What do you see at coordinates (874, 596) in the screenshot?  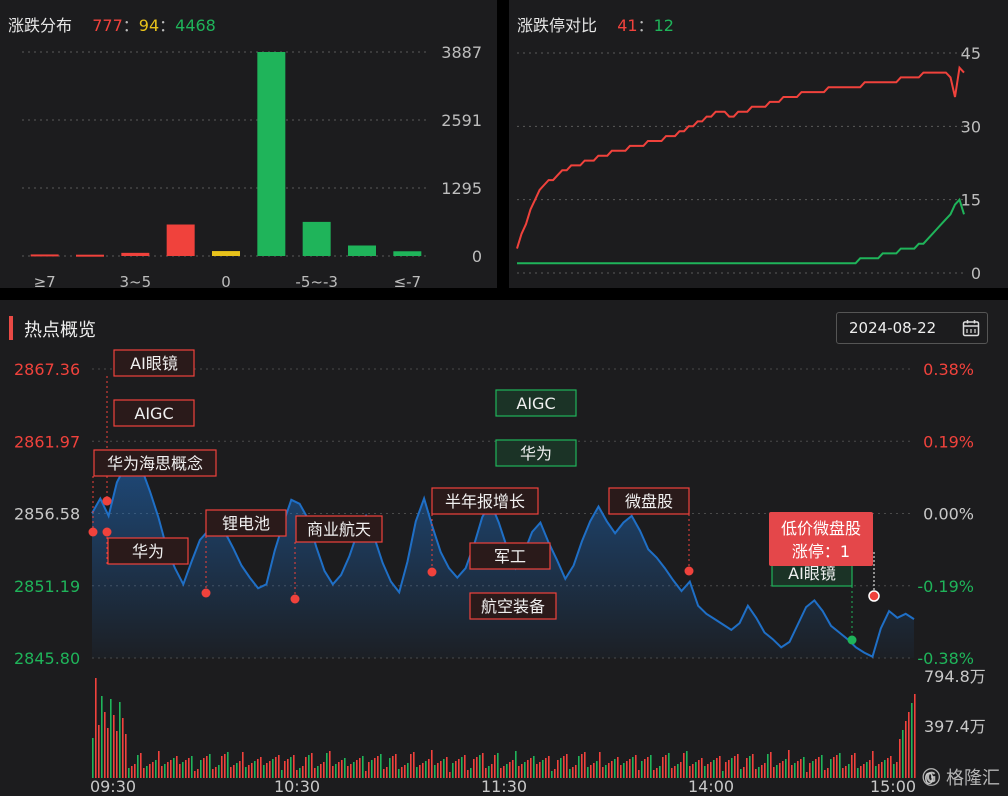 I see `tooltip-dot` at bounding box center [874, 596].